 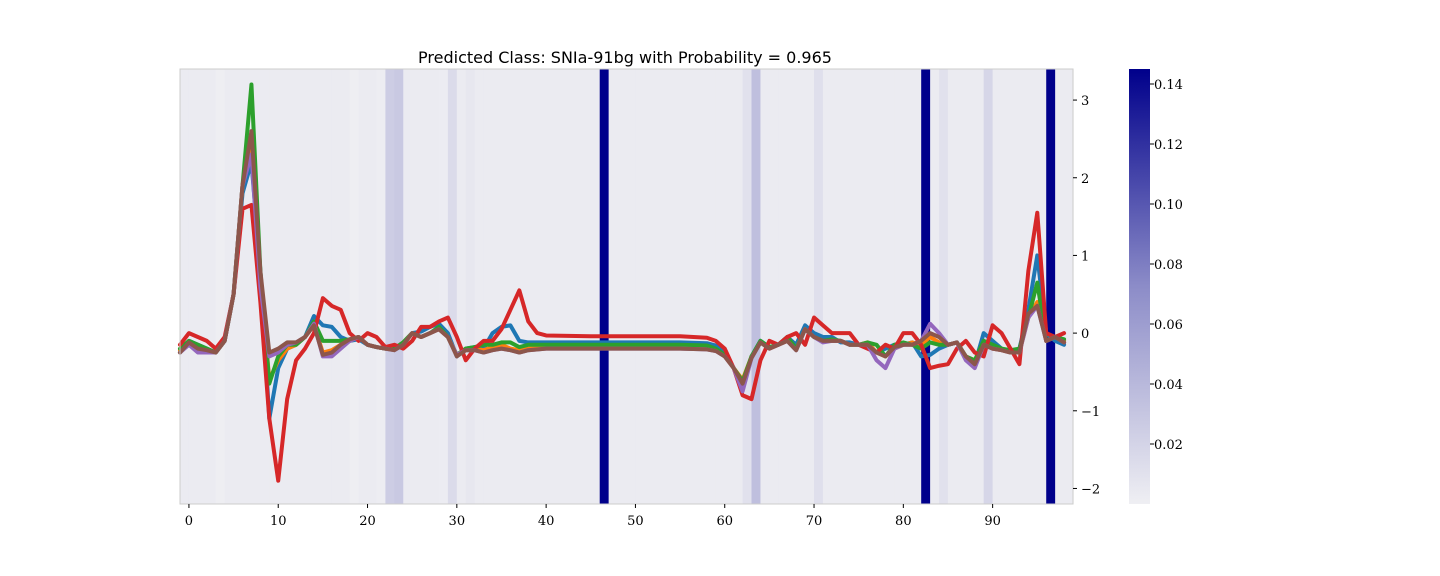 What do you see at coordinates (1085, 256) in the screenshot?
I see `y-tick-label: 1` at bounding box center [1085, 256].